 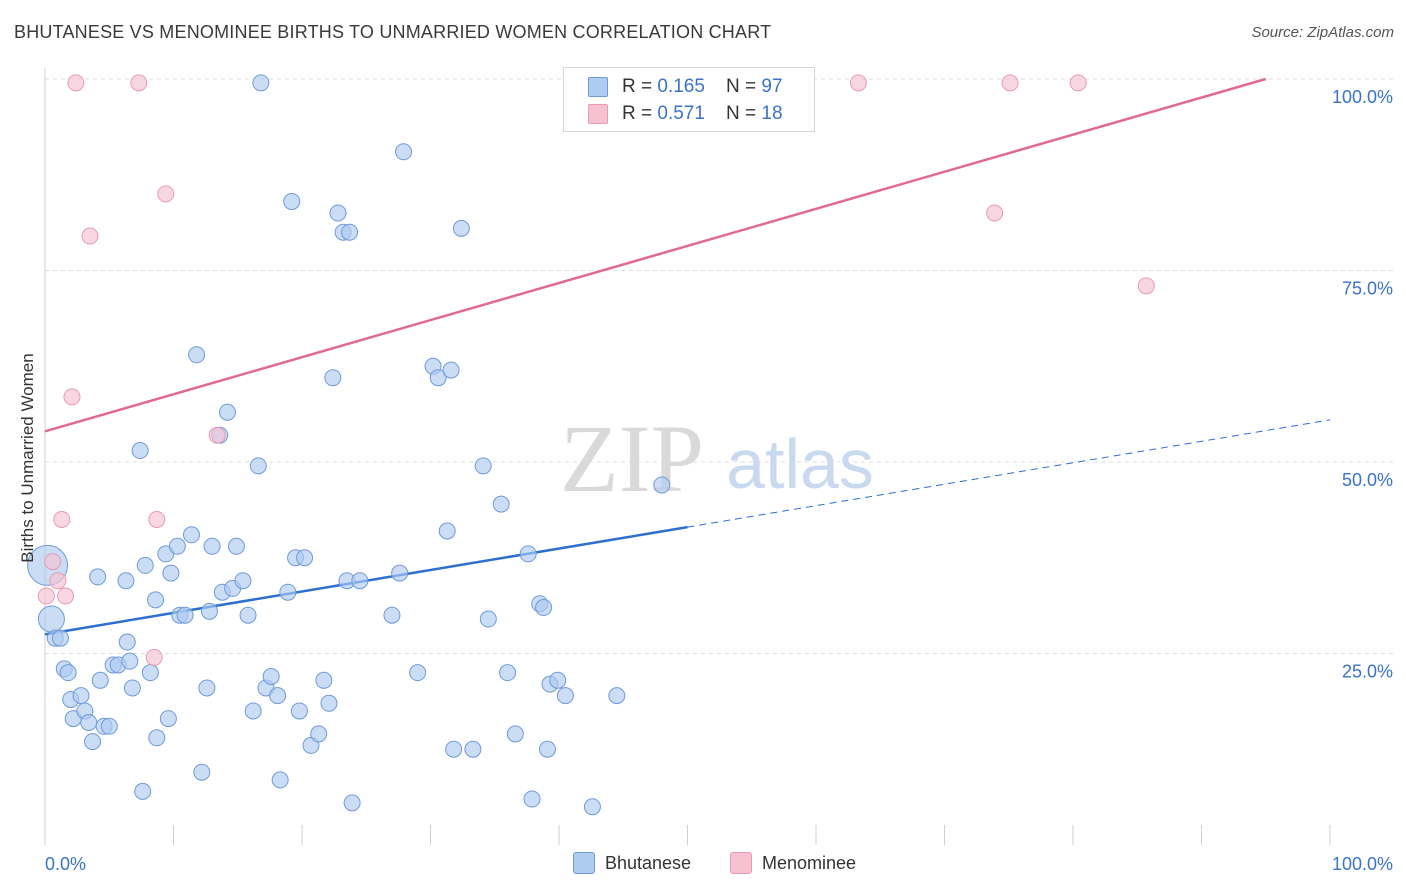 What do you see at coordinates (632, 458) in the screenshot?
I see `watermark-zip: ZIP` at bounding box center [632, 458].